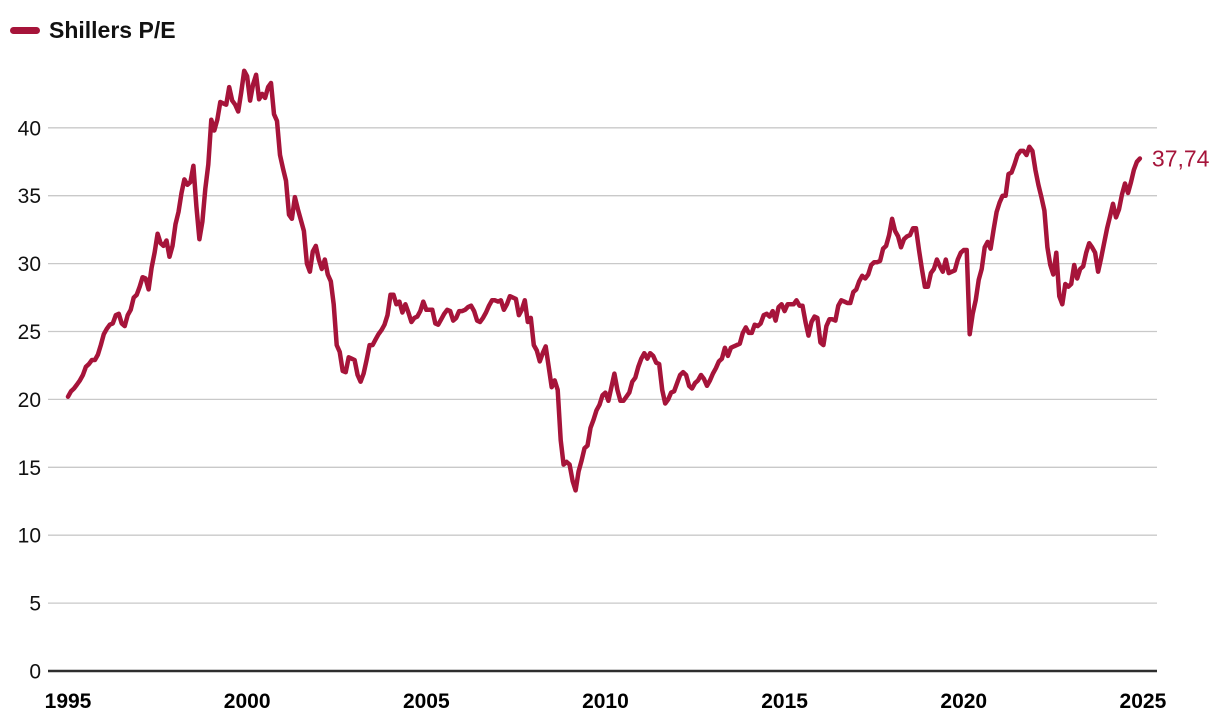 The image size is (1220, 724). Describe the element at coordinates (35, 672) in the screenshot. I see `y-tick-label: 0` at that location.